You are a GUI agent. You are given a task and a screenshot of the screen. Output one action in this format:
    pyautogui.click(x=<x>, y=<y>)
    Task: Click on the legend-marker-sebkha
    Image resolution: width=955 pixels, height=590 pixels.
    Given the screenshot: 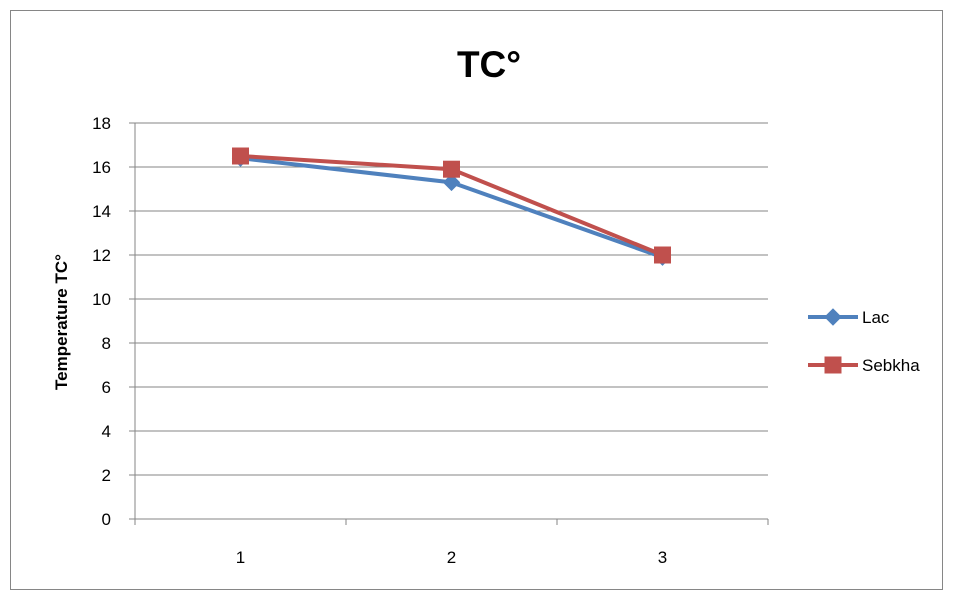 What is the action you would take?
    pyautogui.click(x=833, y=365)
    